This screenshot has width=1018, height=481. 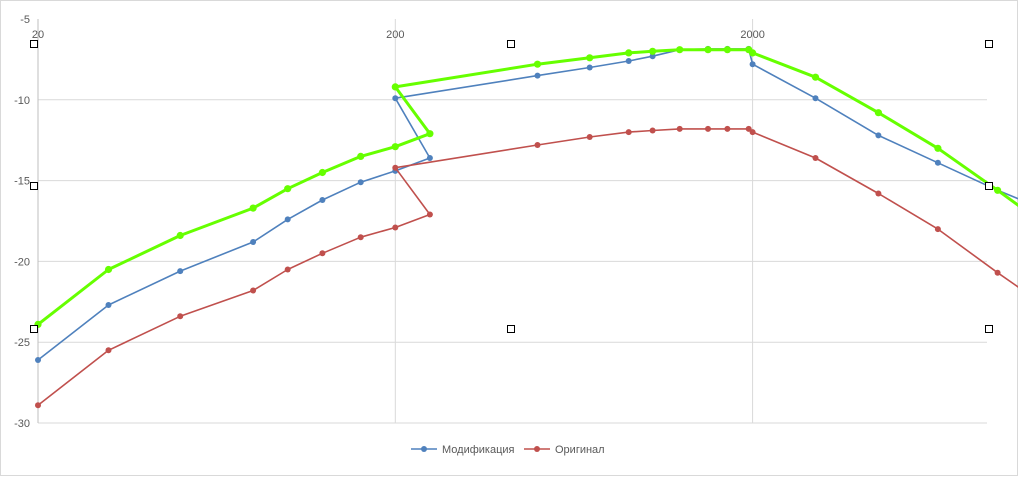 What do you see at coordinates (752, 35) in the screenshot?
I see `x-tick-label: 2000` at bounding box center [752, 35].